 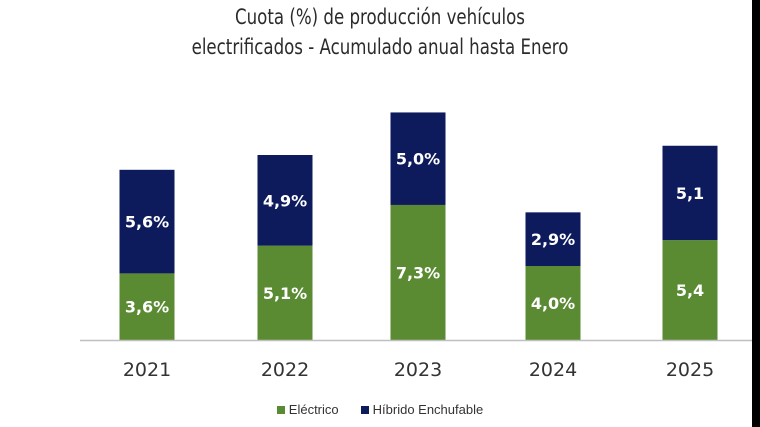 I want to click on data-label-electrico-2025: 5,4, so click(x=690, y=290).